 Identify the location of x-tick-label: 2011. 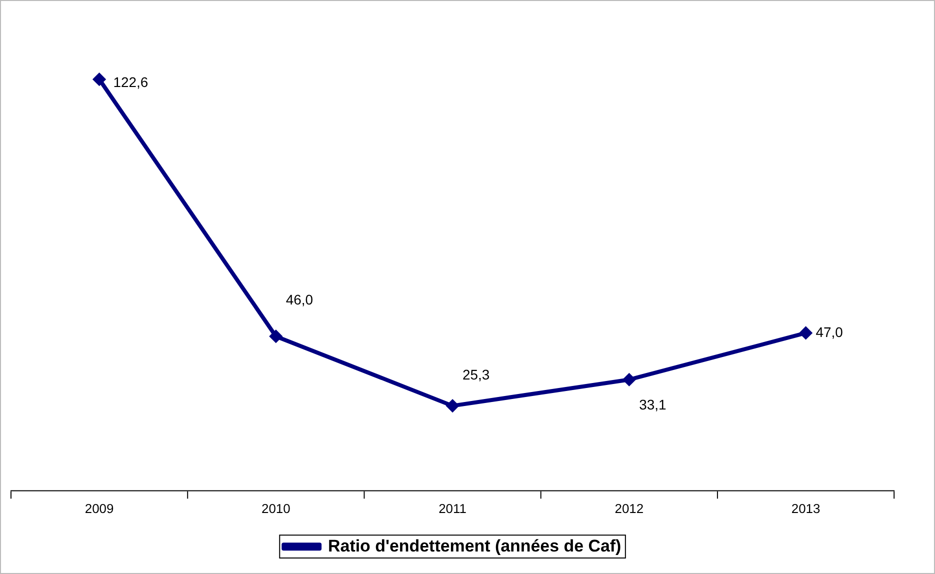
(452, 508).